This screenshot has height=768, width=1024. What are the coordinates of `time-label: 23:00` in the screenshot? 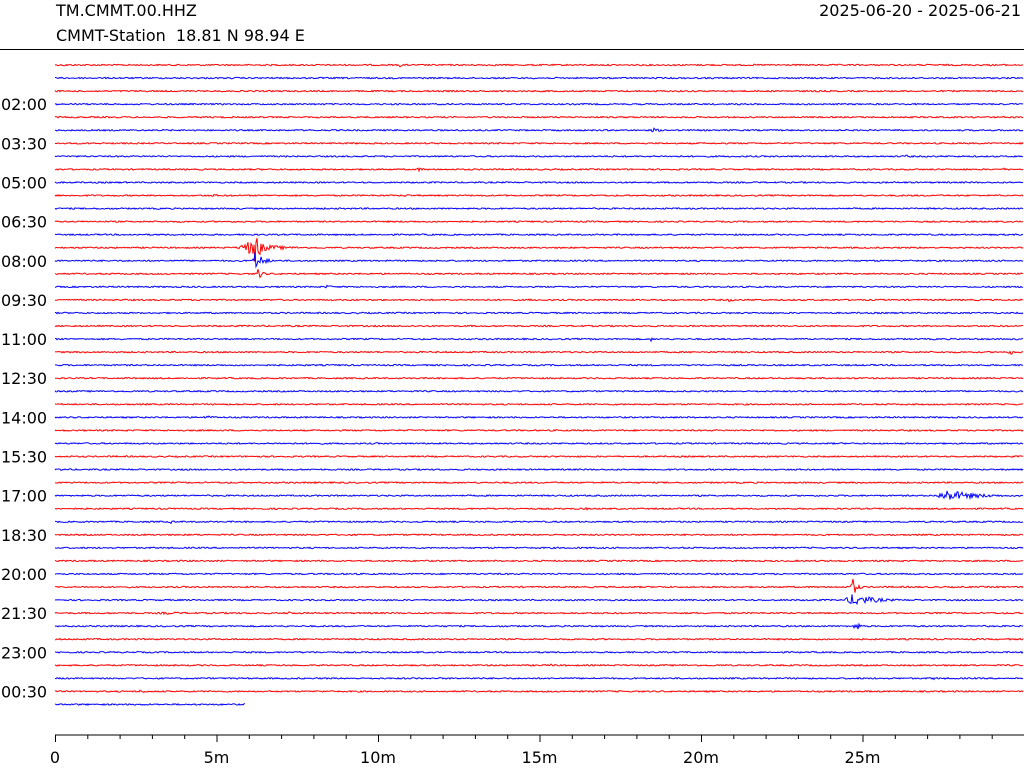 It's located at (24, 652).